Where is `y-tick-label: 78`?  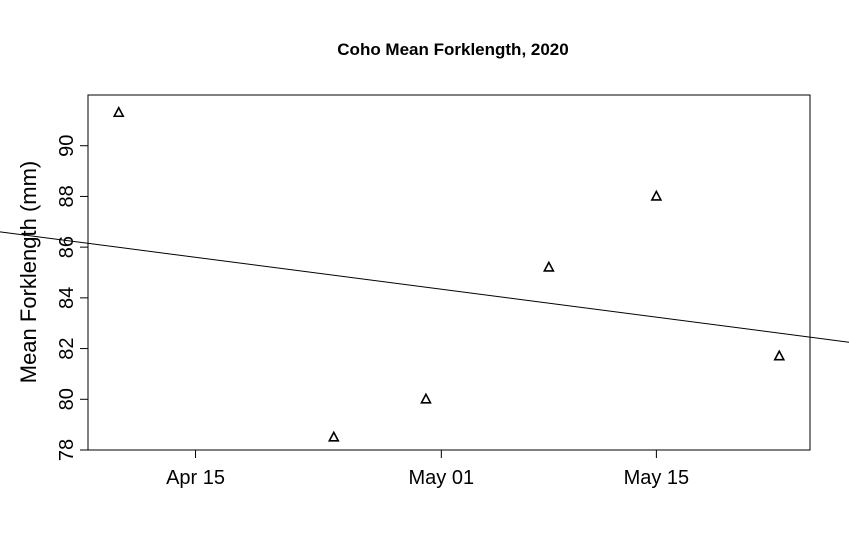
y-tick-label: 78 is located at coordinates (67, 450).